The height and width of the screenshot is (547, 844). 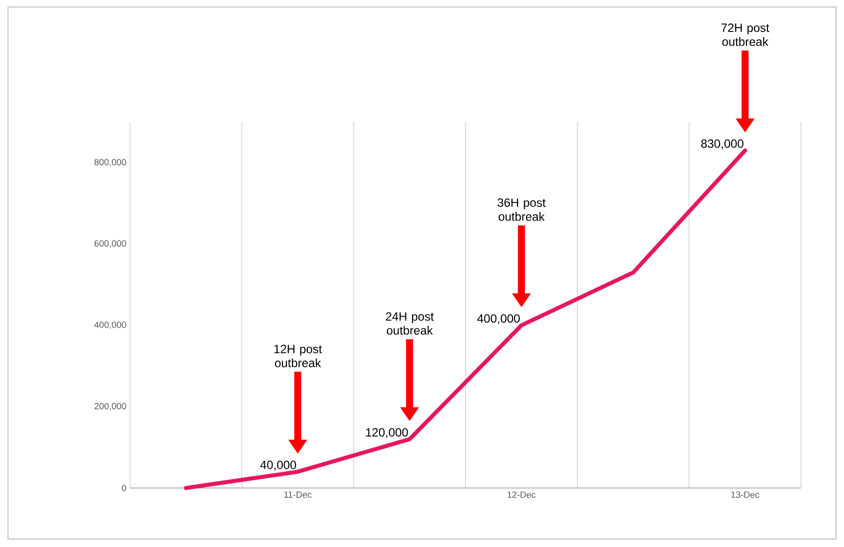 What do you see at coordinates (522, 495) in the screenshot?
I see `x-tick-label: 12-Dec` at bounding box center [522, 495].